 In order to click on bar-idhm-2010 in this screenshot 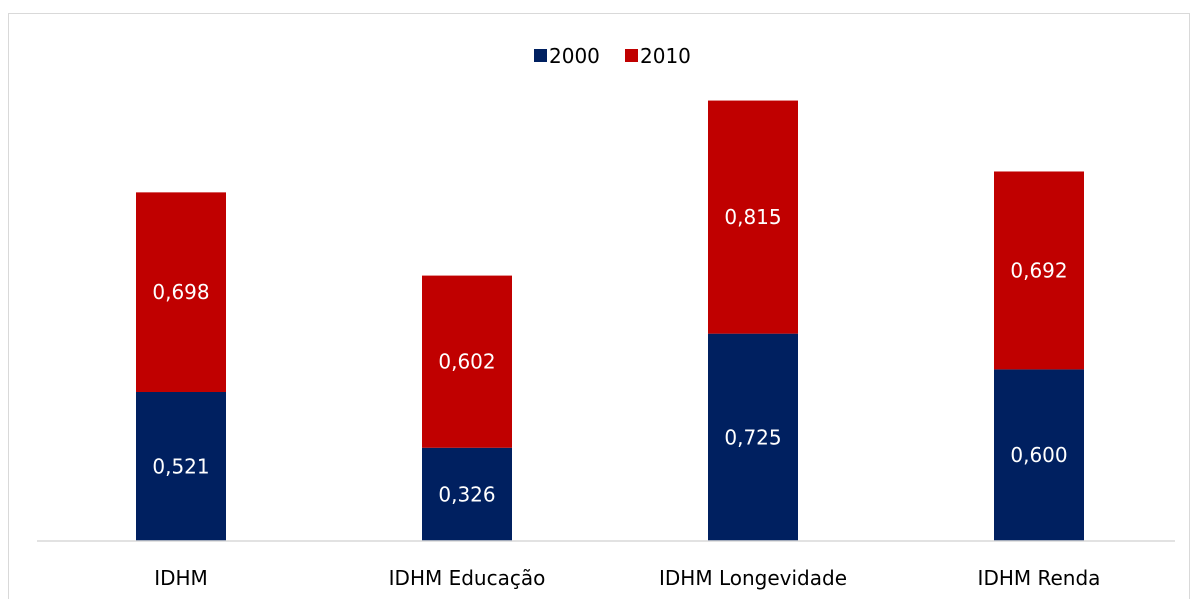, I will do `click(181, 292)`.